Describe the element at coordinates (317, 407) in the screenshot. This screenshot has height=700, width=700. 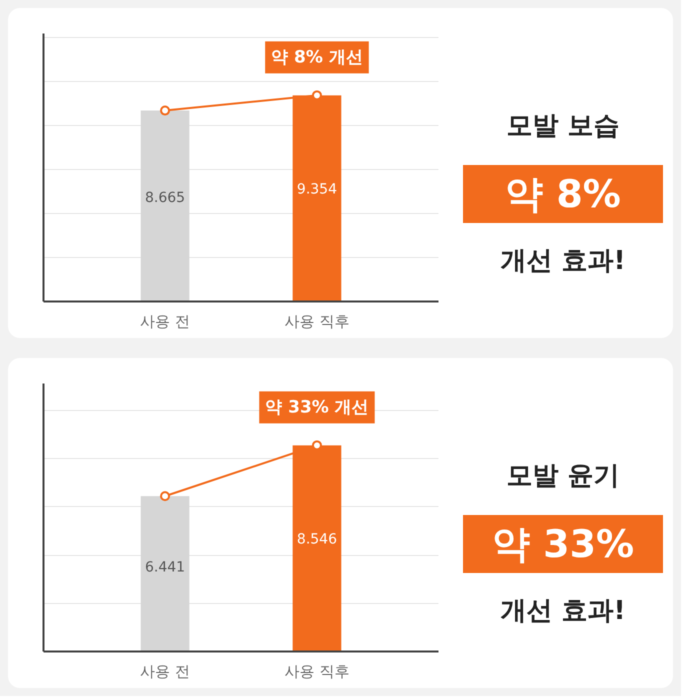
I see `annotation: 약 33% 개선` at that location.